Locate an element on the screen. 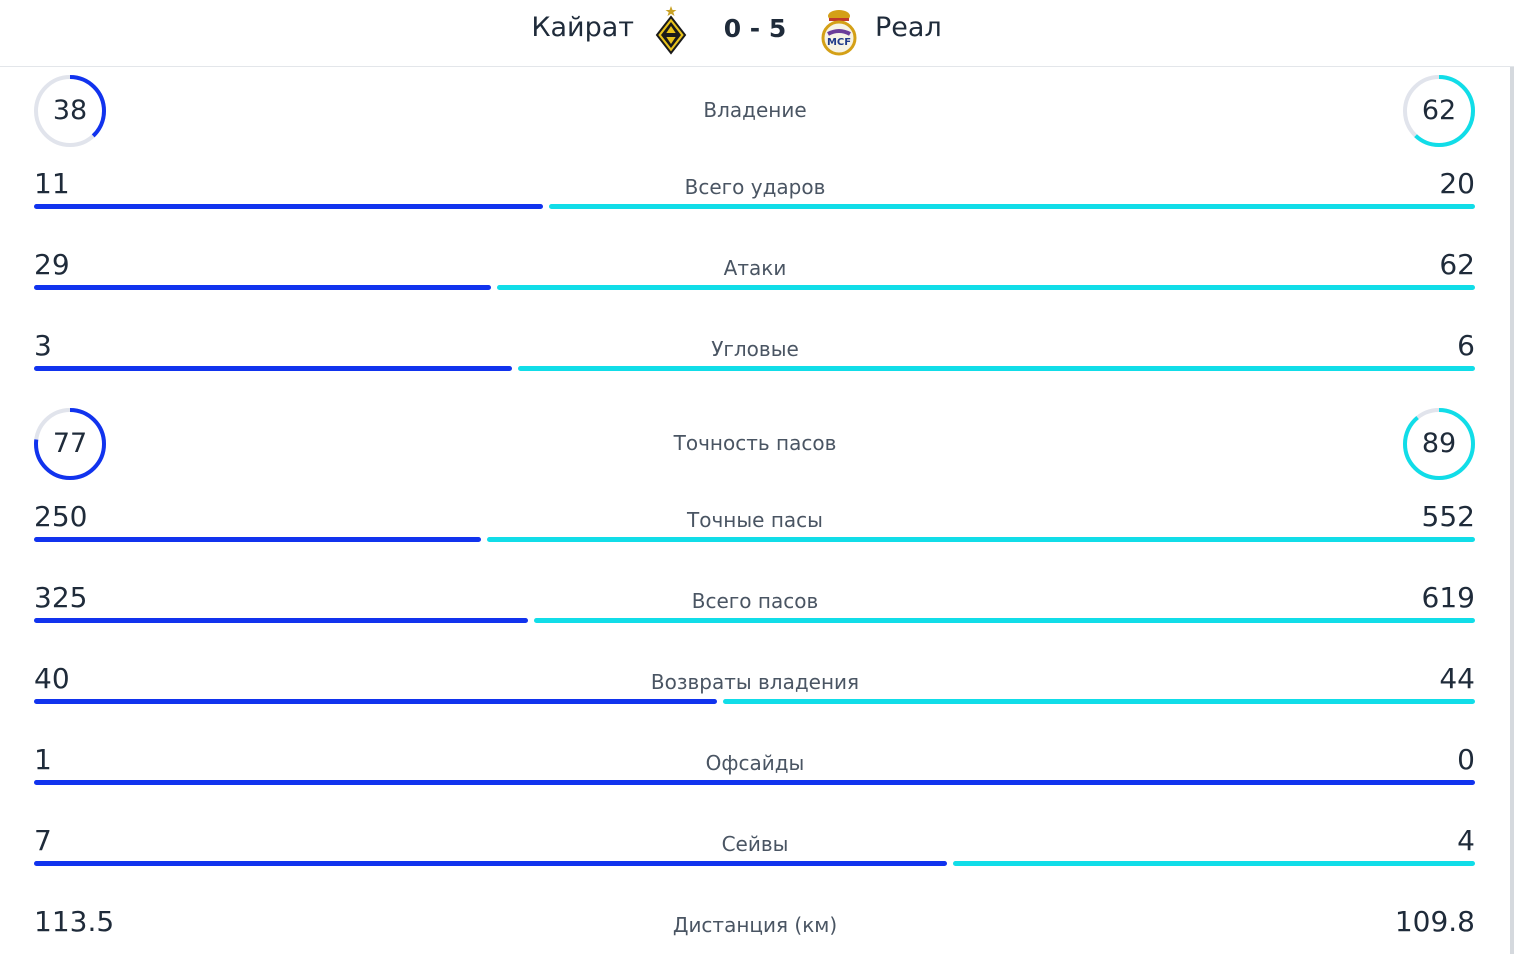 The height and width of the screenshot is (954, 1514). recoveries-label: Возвраты владения is located at coordinates (755, 682).